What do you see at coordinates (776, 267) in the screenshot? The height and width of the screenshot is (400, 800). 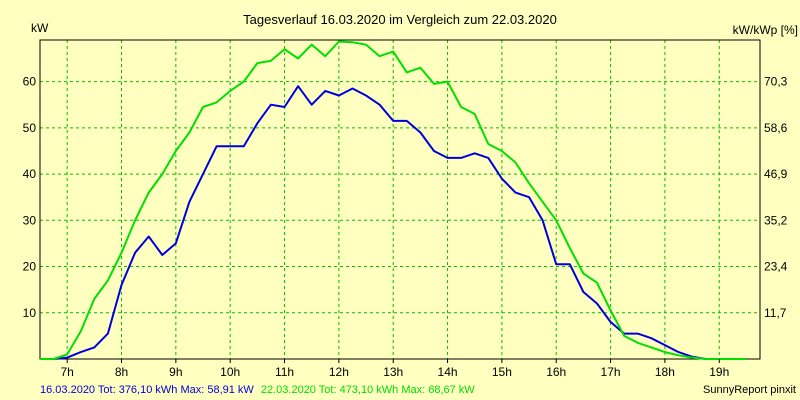 I see `y-tick-label-right: 23,4` at bounding box center [776, 267].